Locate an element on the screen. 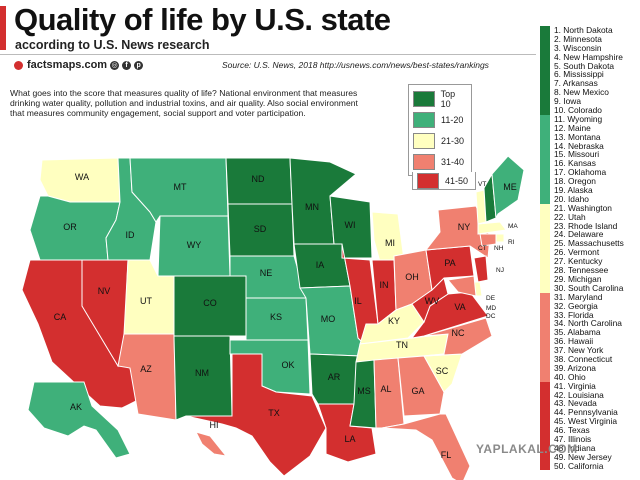 This screenshot has width=640, height=480. state-label-la: LA is located at coordinates (349, 439).